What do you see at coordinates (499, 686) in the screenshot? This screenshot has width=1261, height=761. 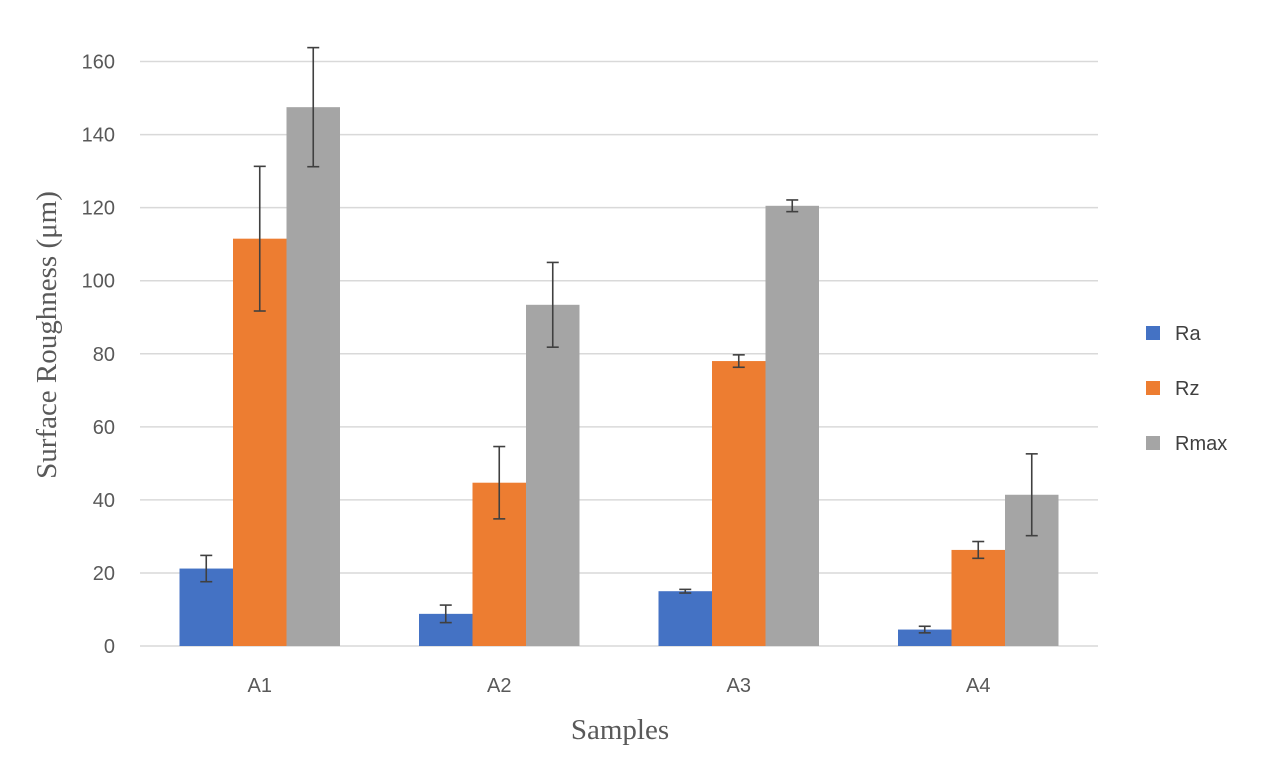 I see `x-tick-label: A2` at bounding box center [499, 686].